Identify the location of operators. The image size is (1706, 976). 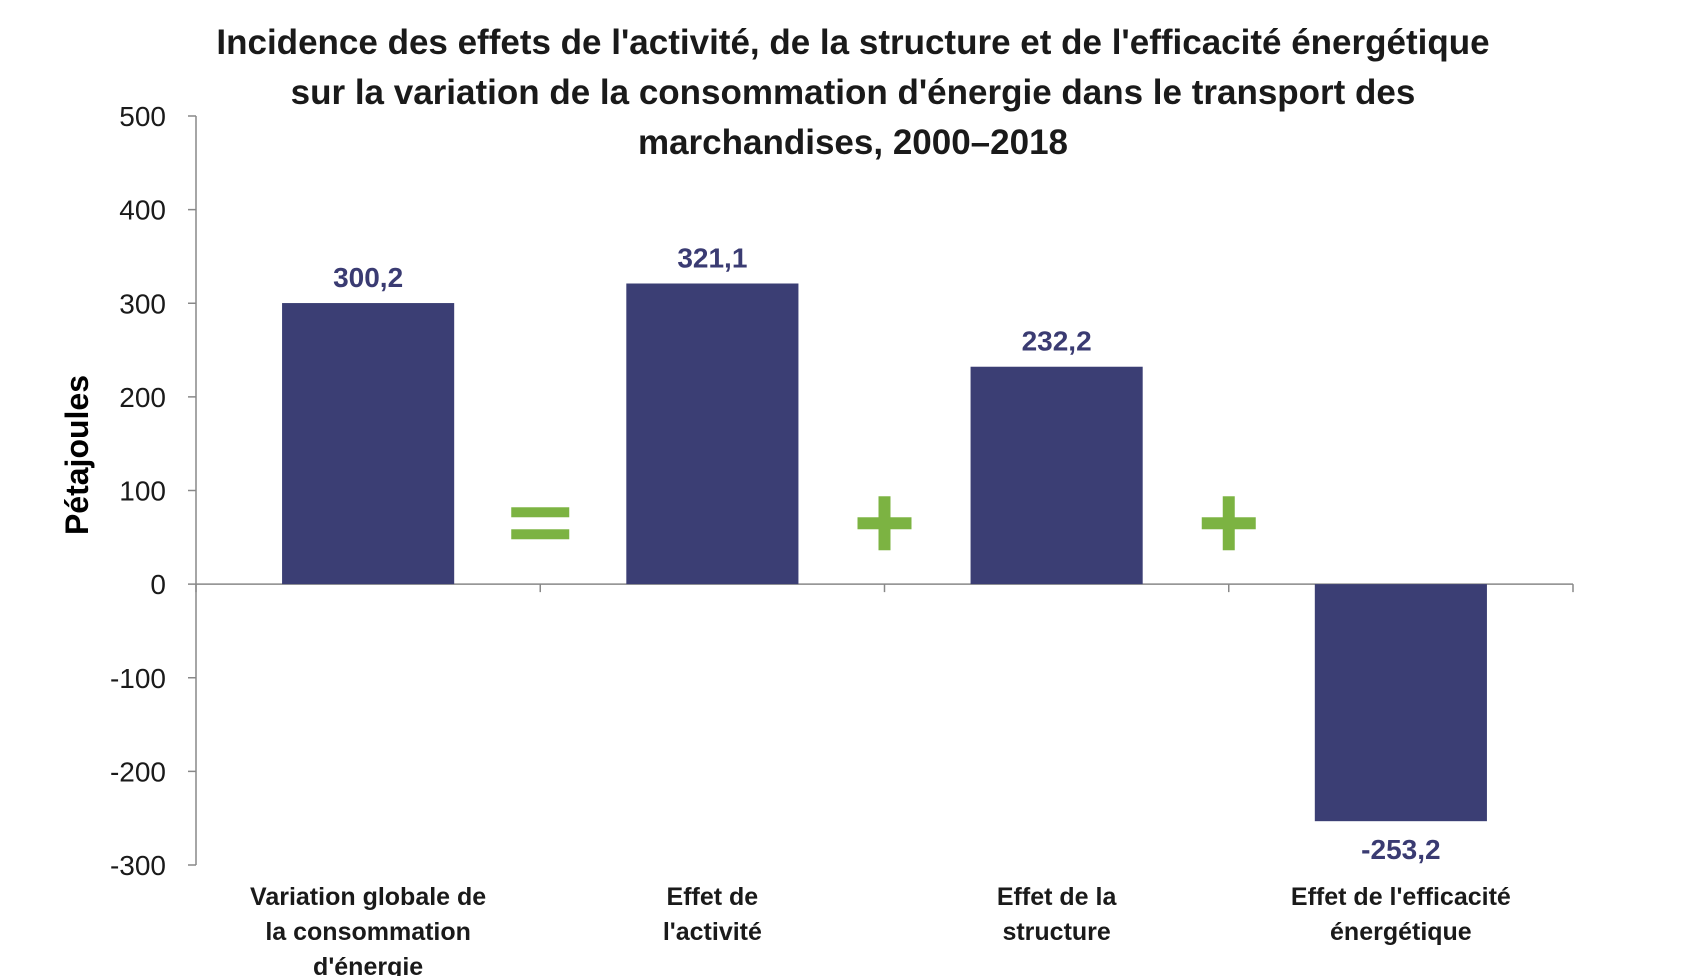
(883, 523).